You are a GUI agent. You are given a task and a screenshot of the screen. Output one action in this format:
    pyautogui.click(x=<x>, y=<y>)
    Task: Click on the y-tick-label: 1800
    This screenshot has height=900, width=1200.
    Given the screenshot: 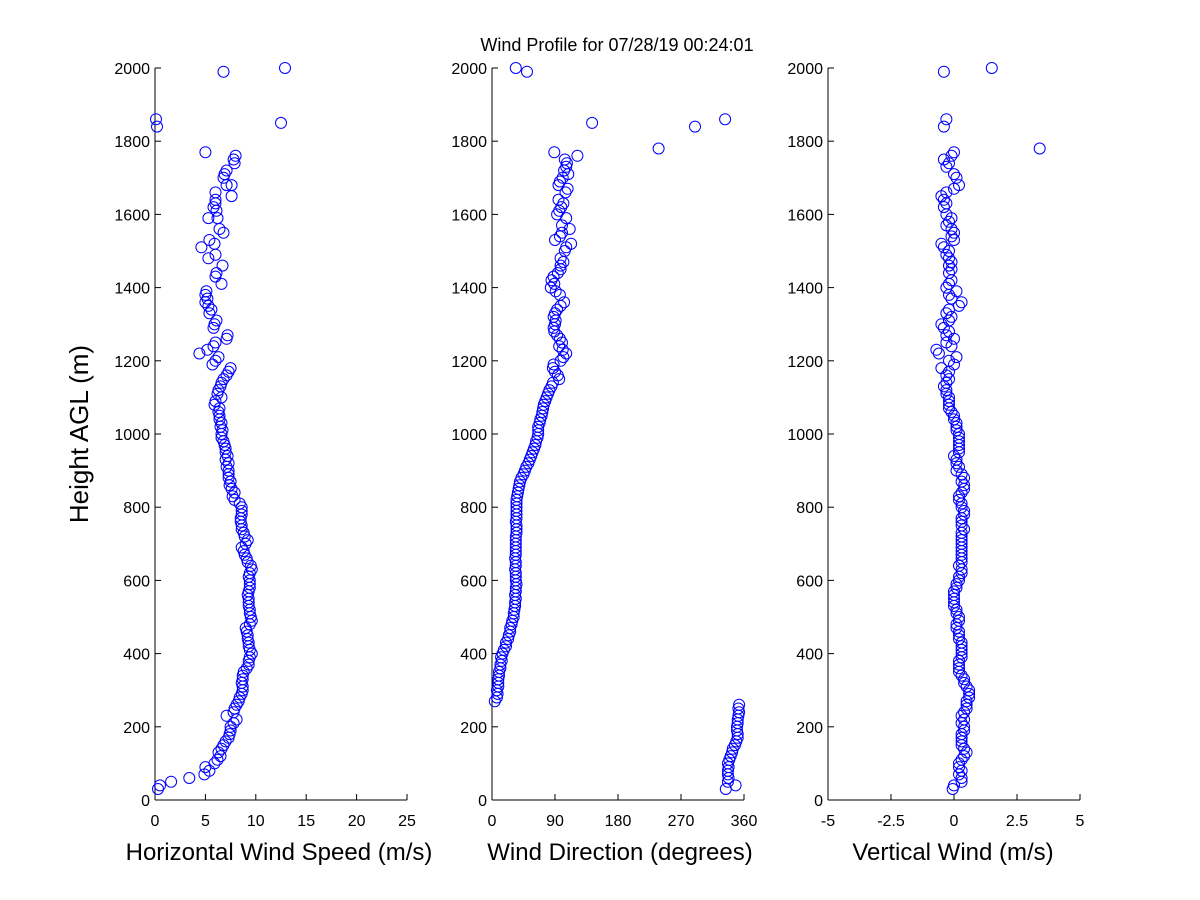 What is the action you would take?
    pyautogui.click(x=469, y=142)
    